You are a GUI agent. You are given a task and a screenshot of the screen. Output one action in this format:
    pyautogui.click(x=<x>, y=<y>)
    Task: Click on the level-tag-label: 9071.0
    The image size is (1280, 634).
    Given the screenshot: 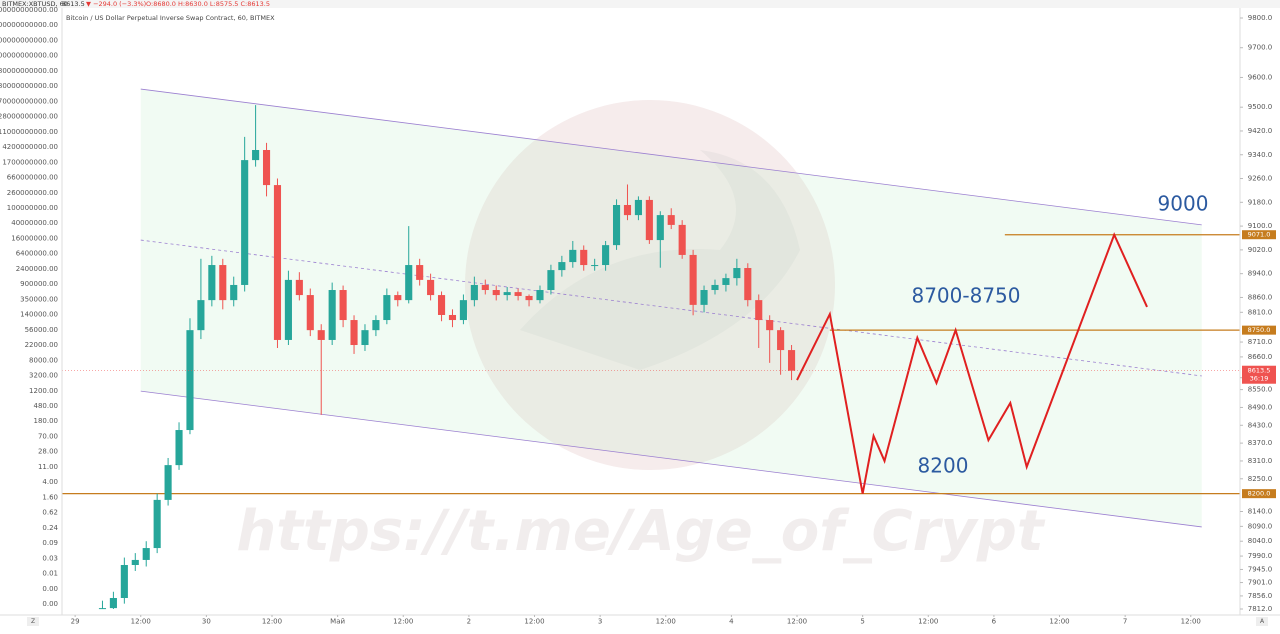 What is the action you would take?
    pyautogui.click(x=1259, y=235)
    